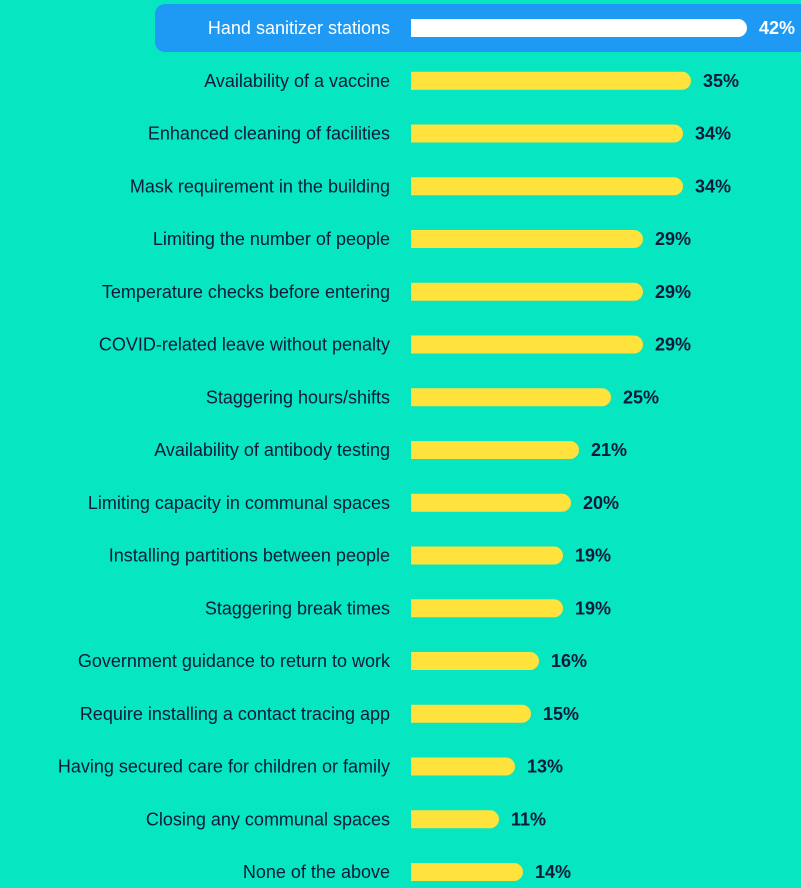  I want to click on category-label-16: None of the above, so click(316, 872).